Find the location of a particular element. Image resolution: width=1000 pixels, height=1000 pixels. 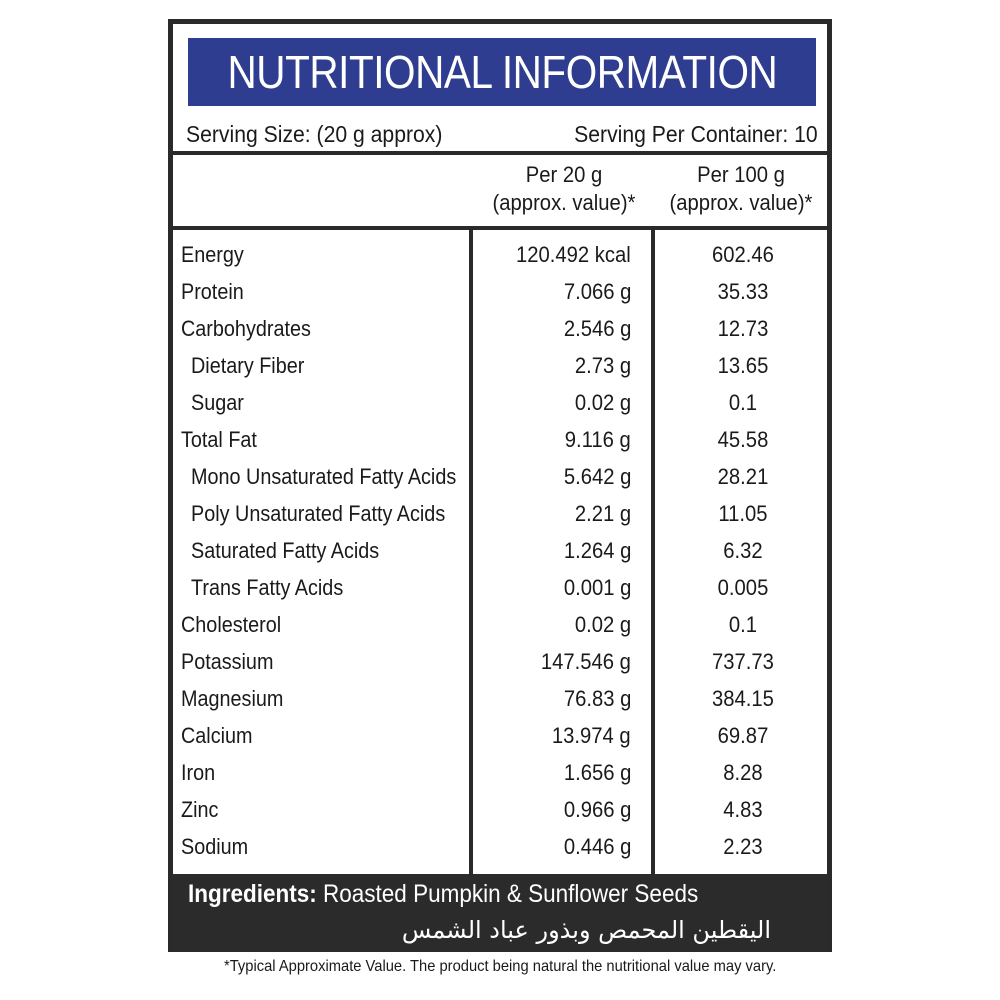

table-row: Cholesterol 0.02 g 0.1 is located at coordinates (500, 626).